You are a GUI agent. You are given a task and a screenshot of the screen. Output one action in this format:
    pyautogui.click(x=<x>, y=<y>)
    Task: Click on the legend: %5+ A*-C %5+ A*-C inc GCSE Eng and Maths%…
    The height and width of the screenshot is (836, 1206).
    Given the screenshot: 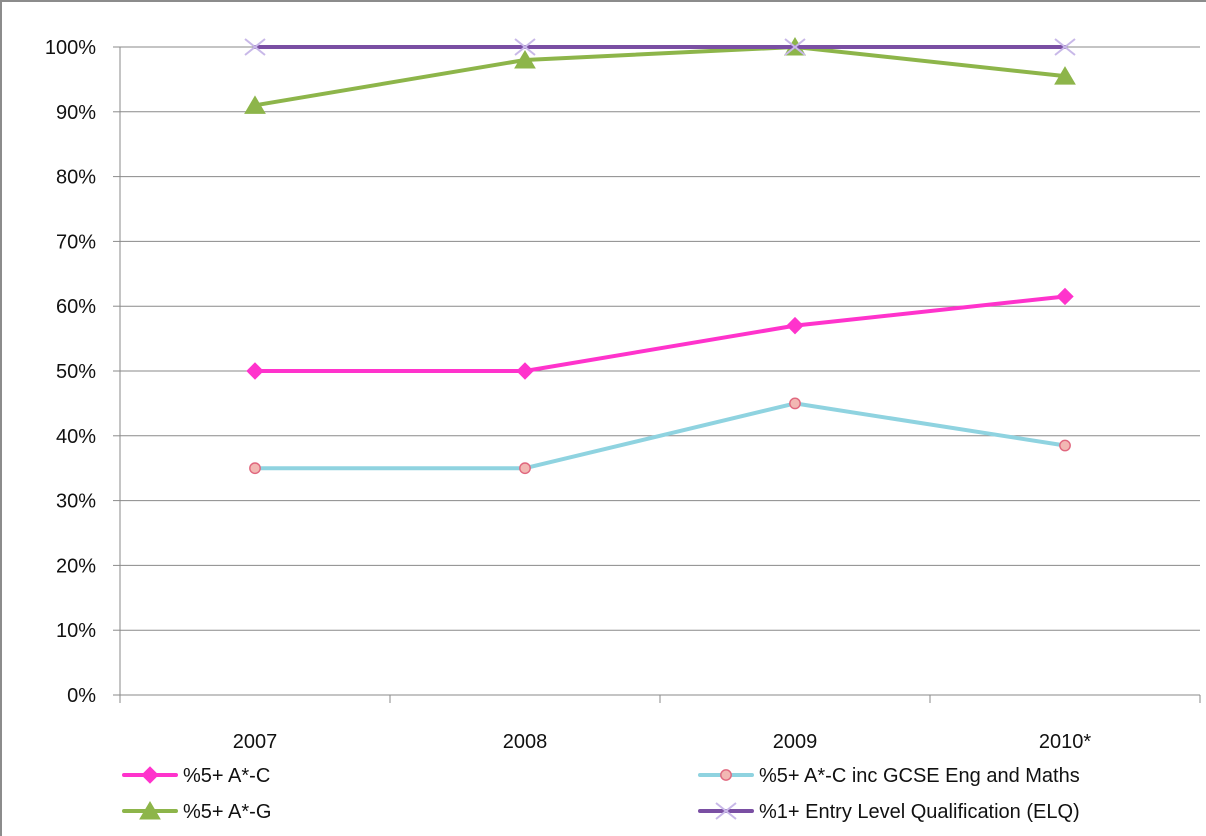 What is the action you would take?
    pyautogui.click(x=601, y=794)
    